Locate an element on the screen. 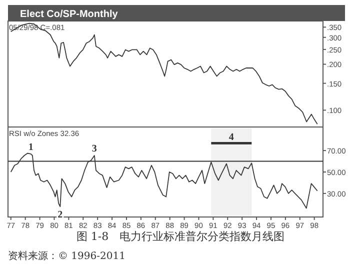  annotation: 3 is located at coordinates (94, 149).